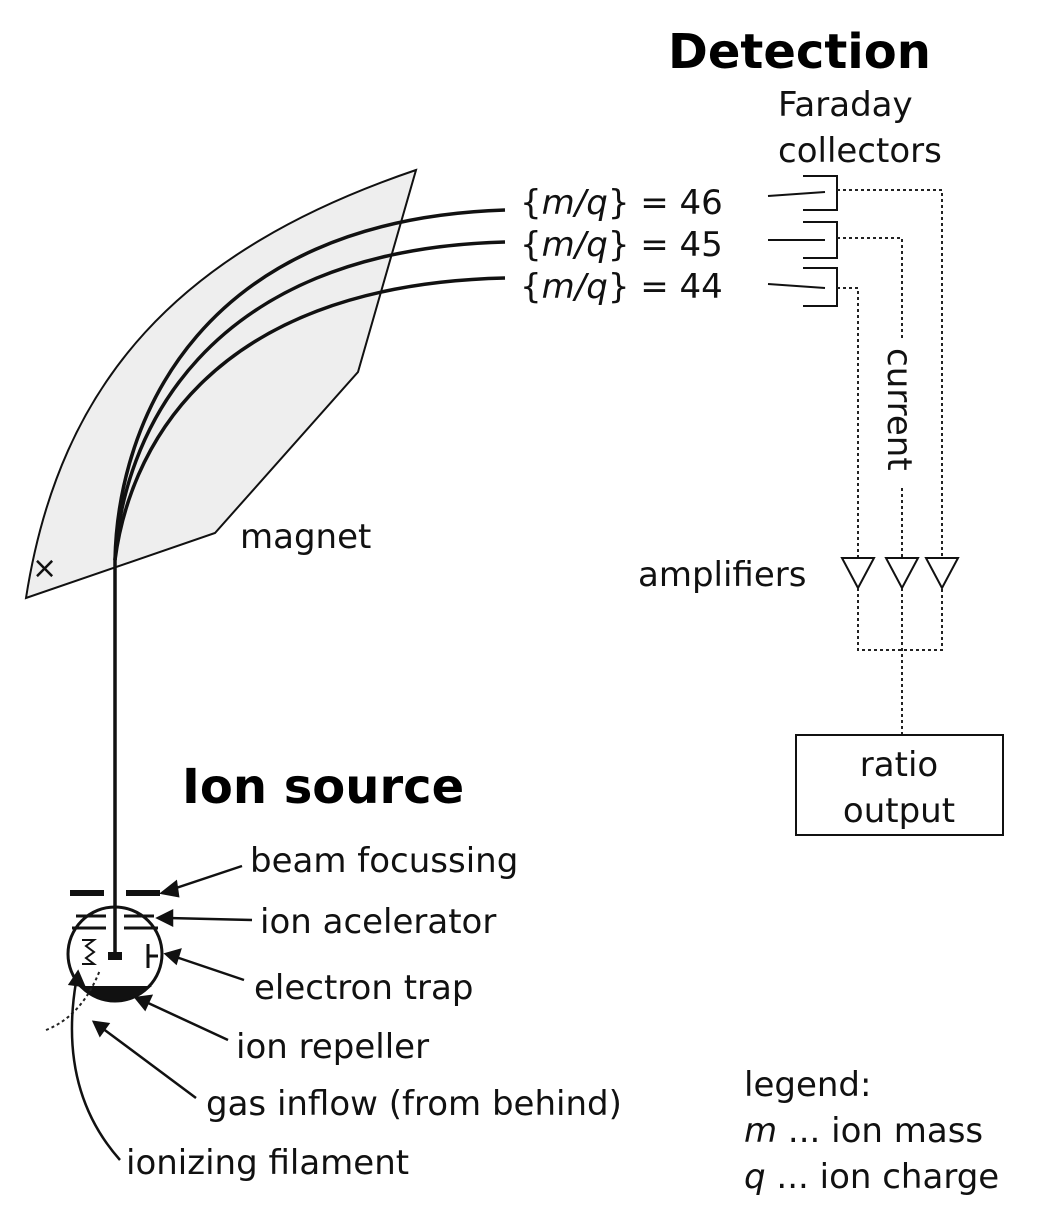 The image size is (1052, 1226). Describe the element at coordinates (115, 956) in the screenshot. I see `ion-beam-origin` at that location.